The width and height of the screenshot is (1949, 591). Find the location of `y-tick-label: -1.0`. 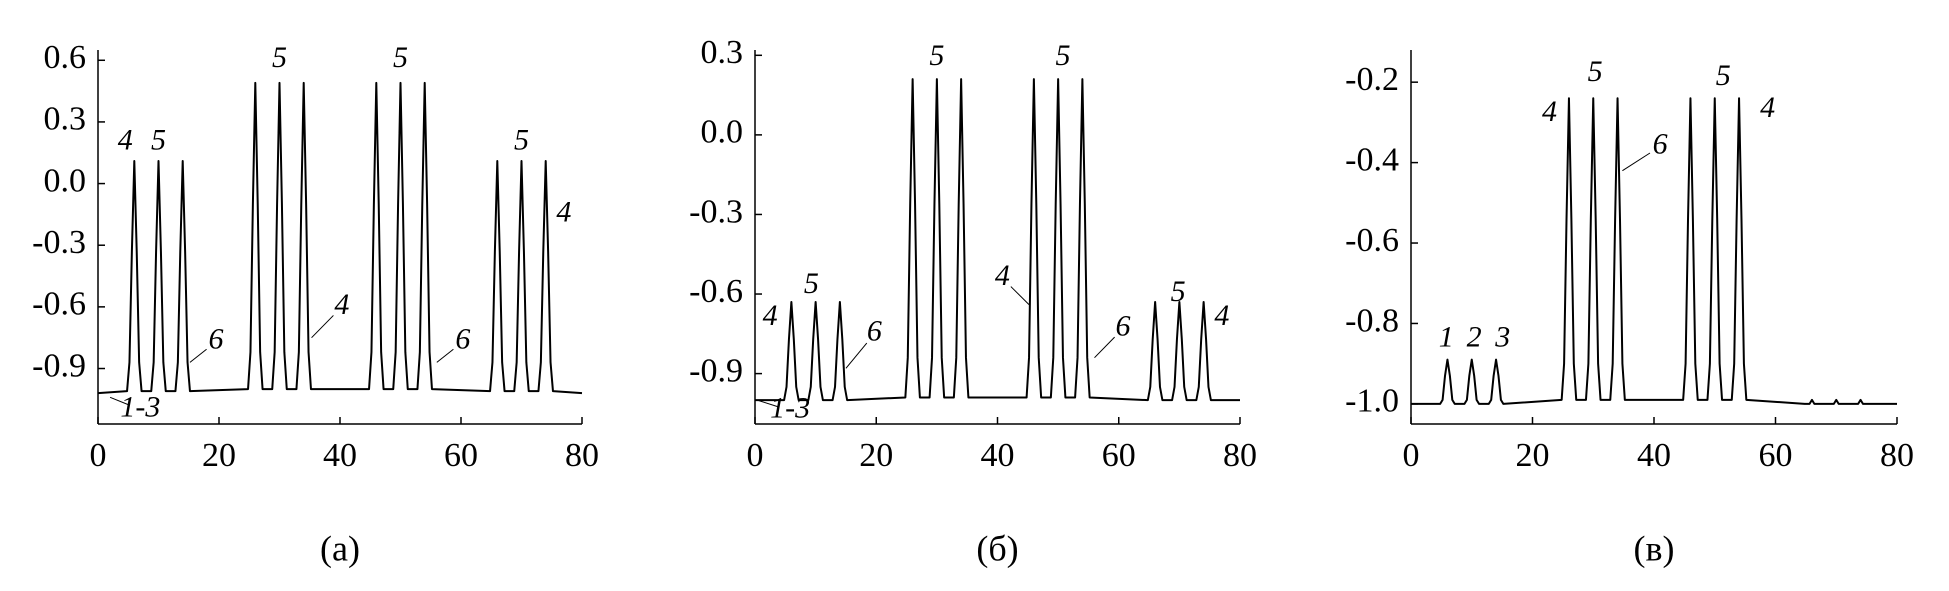

y-tick-label: -1.0 is located at coordinates (1372, 401).